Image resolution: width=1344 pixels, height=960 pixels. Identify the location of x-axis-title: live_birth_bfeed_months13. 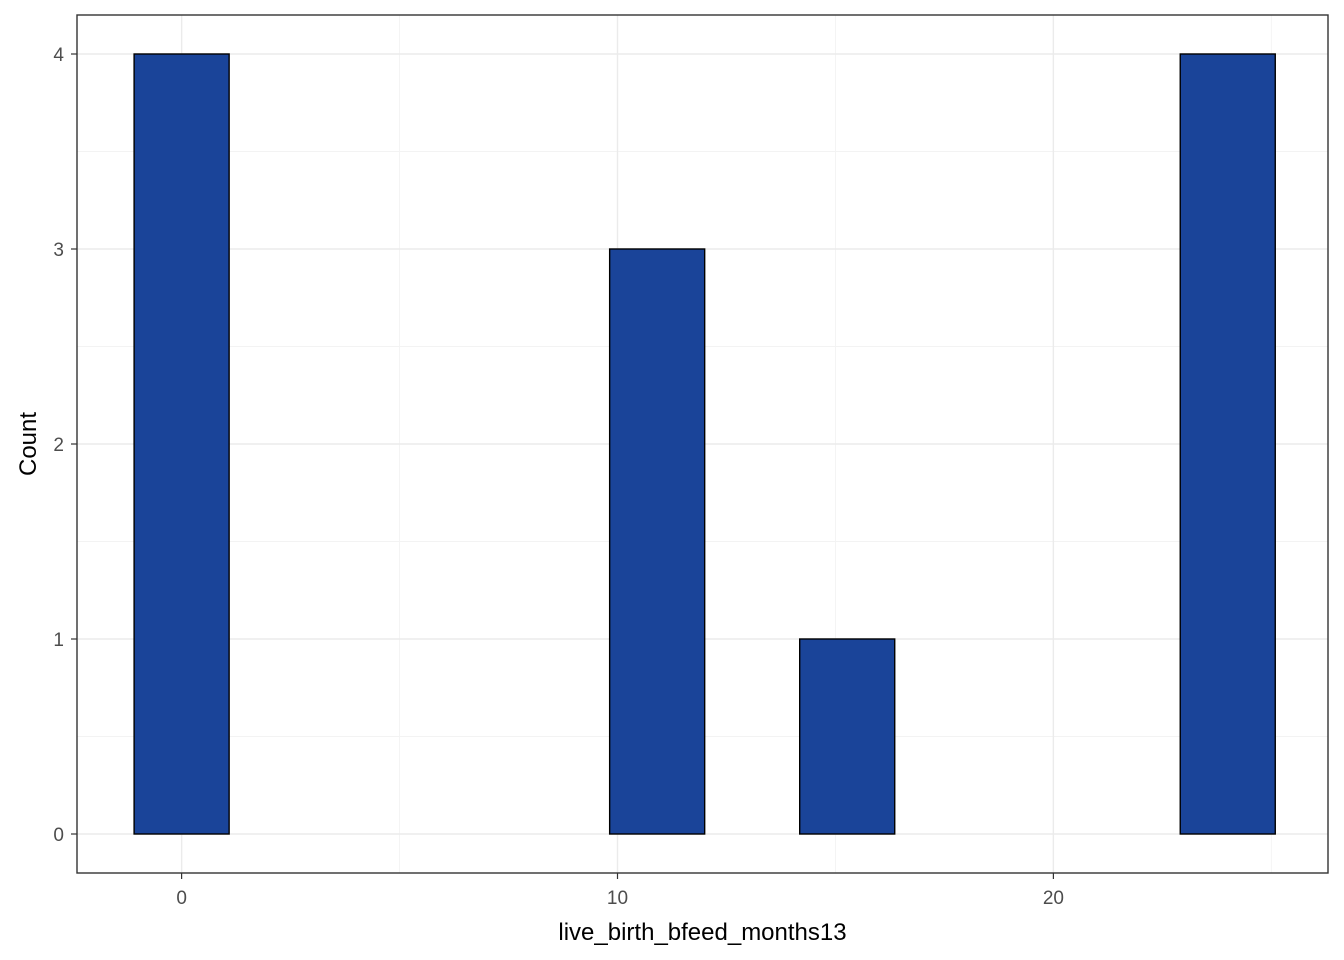
(702, 932).